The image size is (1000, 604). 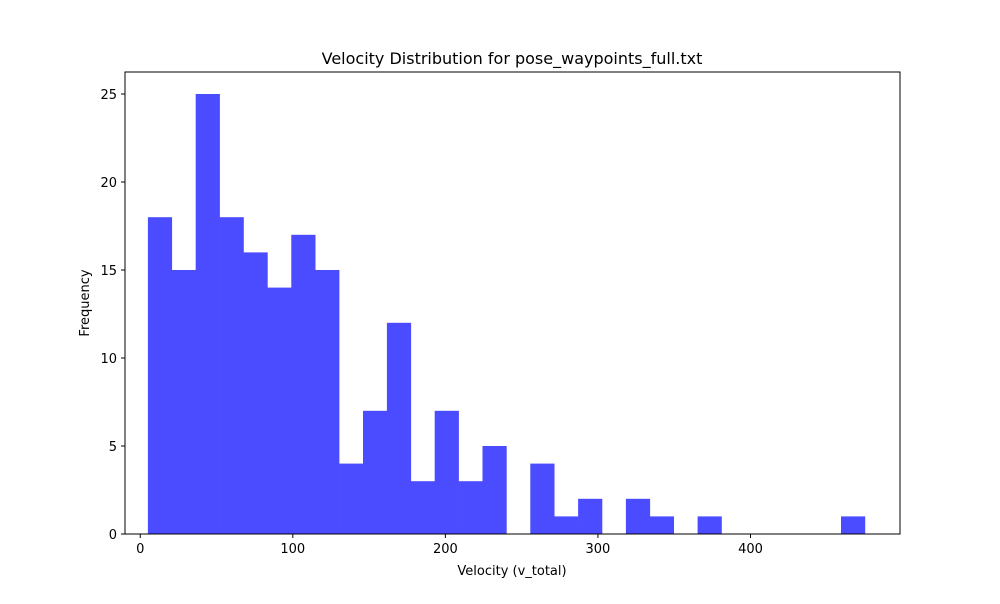 What do you see at coordinates (292, 549) in the screenshot?
I see `x-tick-label: 100` at bounding box center [292, 549].